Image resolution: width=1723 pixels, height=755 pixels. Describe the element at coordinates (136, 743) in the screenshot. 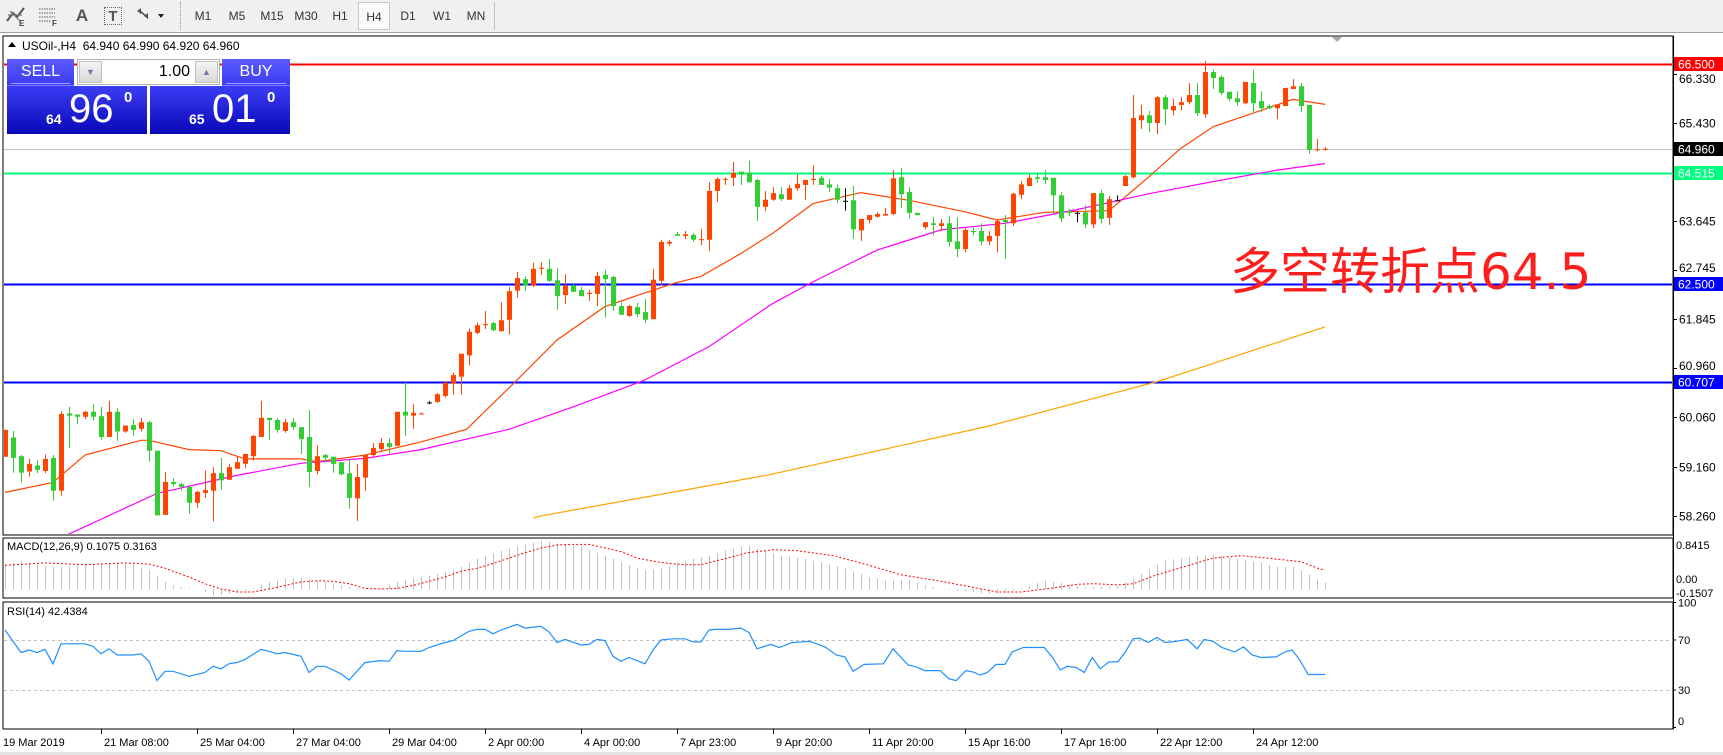

I see `time-axis-label: 21 Mar 08:00` at that location.